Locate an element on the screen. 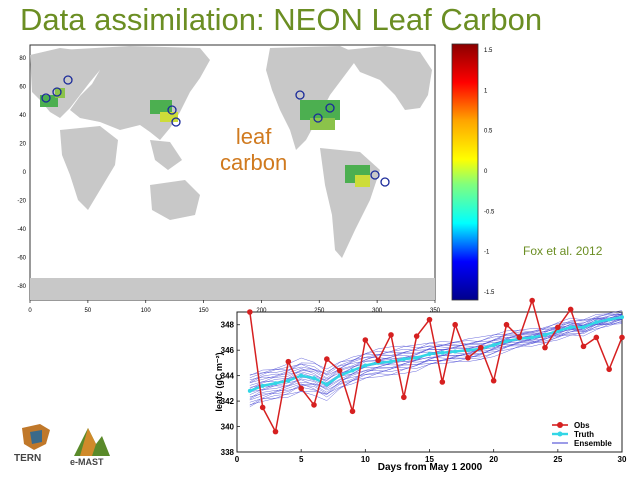 The width and height of the screenshot is (638, 478). map-x-tick-label: 300 is located at coordinates (377, 311).